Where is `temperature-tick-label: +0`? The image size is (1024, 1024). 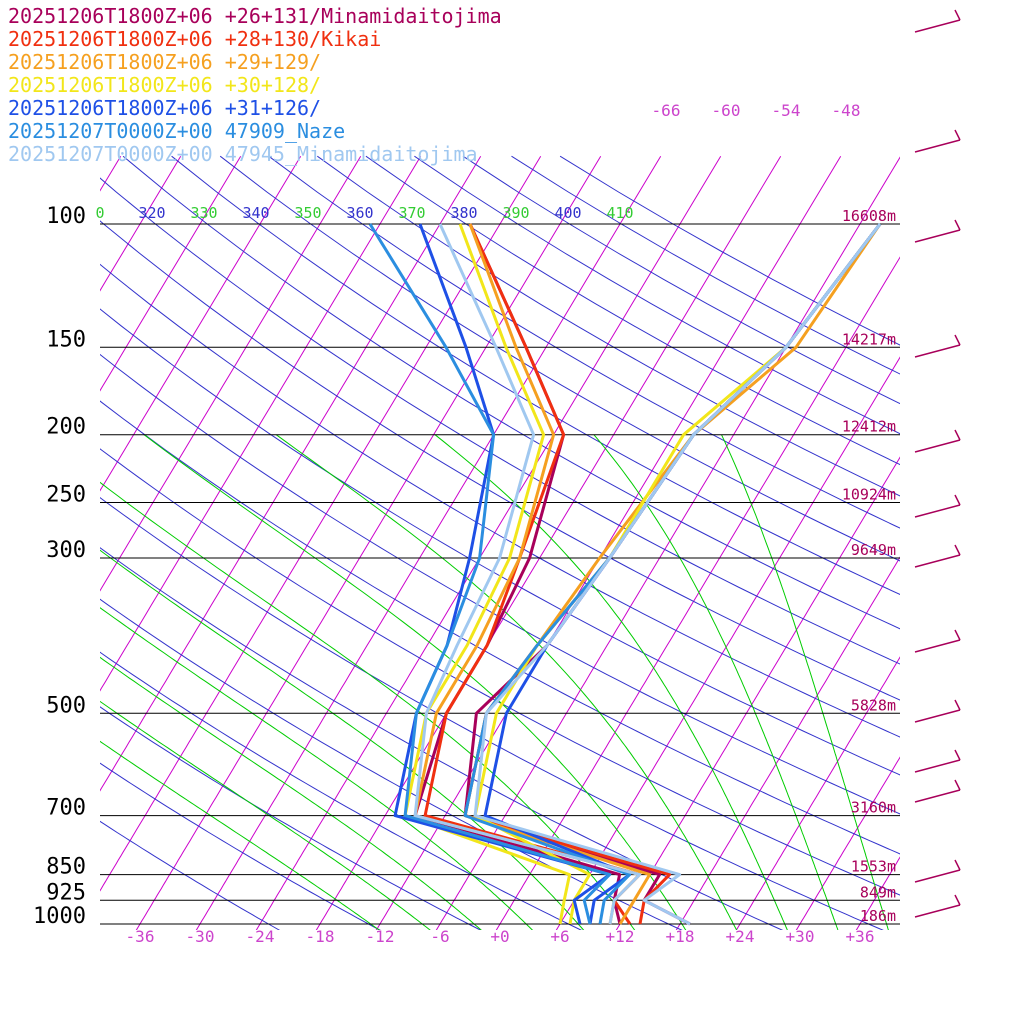
temperature-tick-label: +0 is located at coordinates (499, 936).